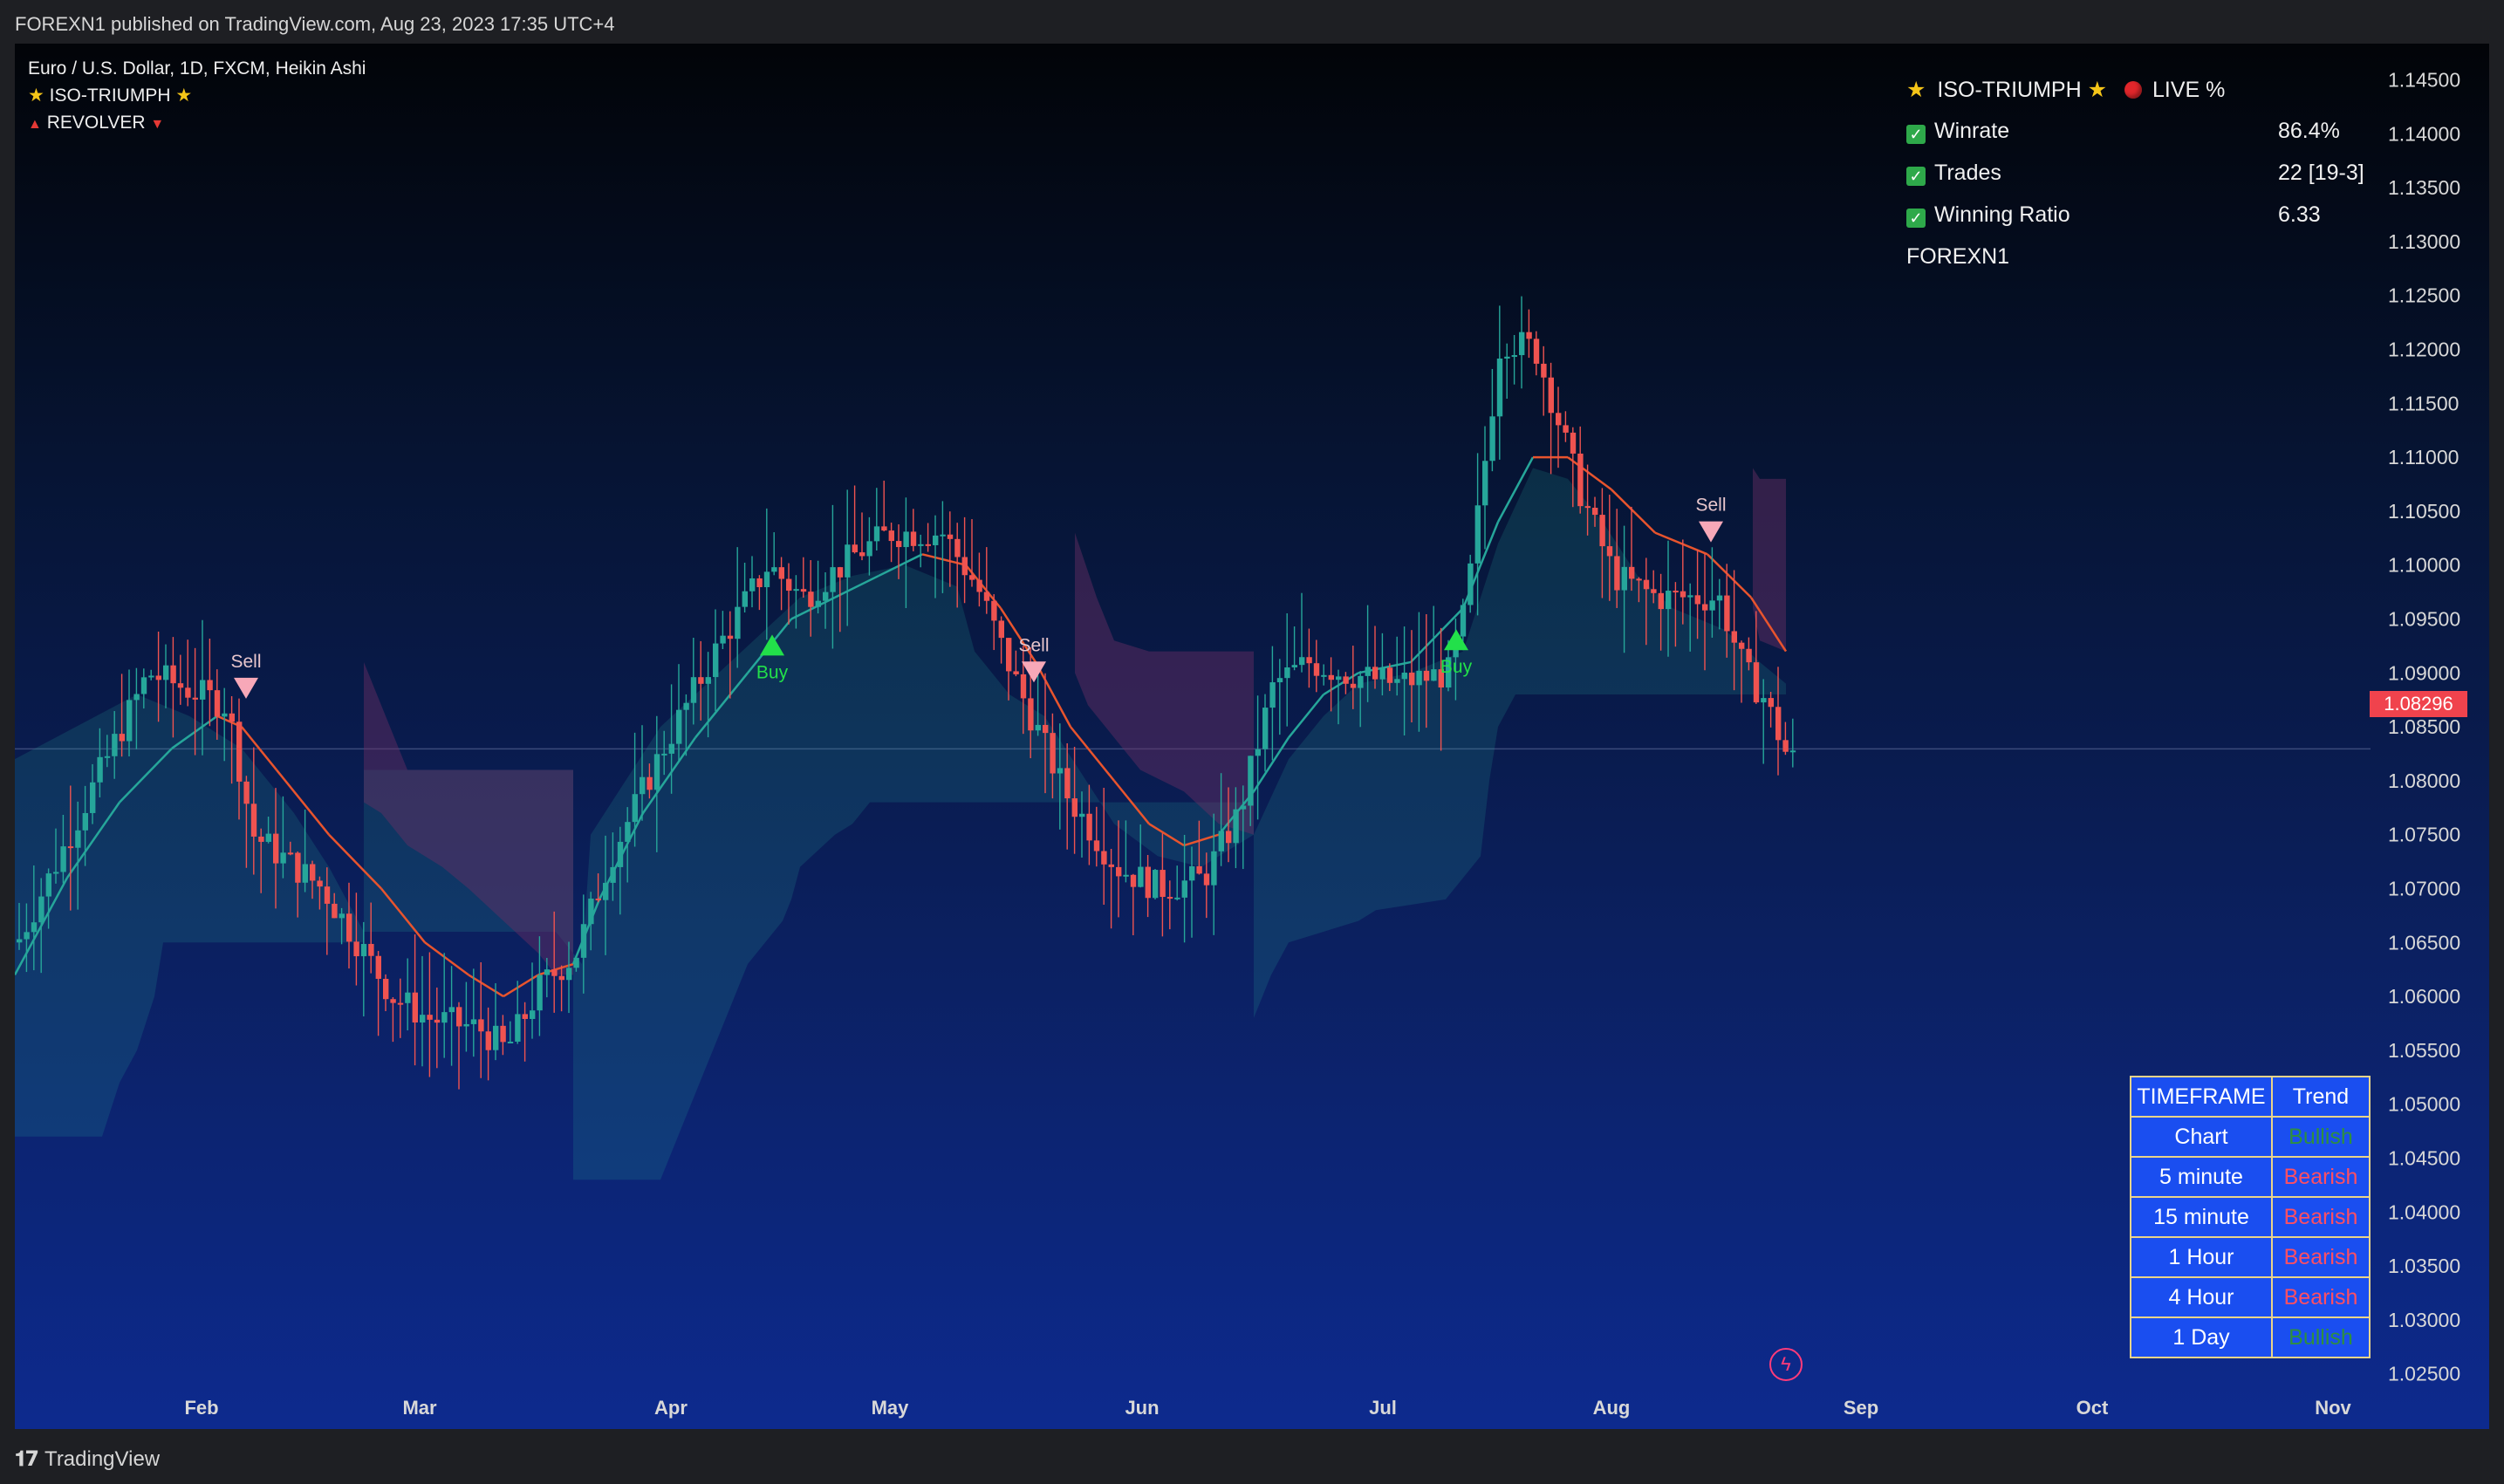 The width and height of the screenshot is (2504, 1484). What do you see at coordinates (2250, 1217) in the screenshot?
I see `trend-row: 15 minute Bearish` at bounding box center [2250, 1217].